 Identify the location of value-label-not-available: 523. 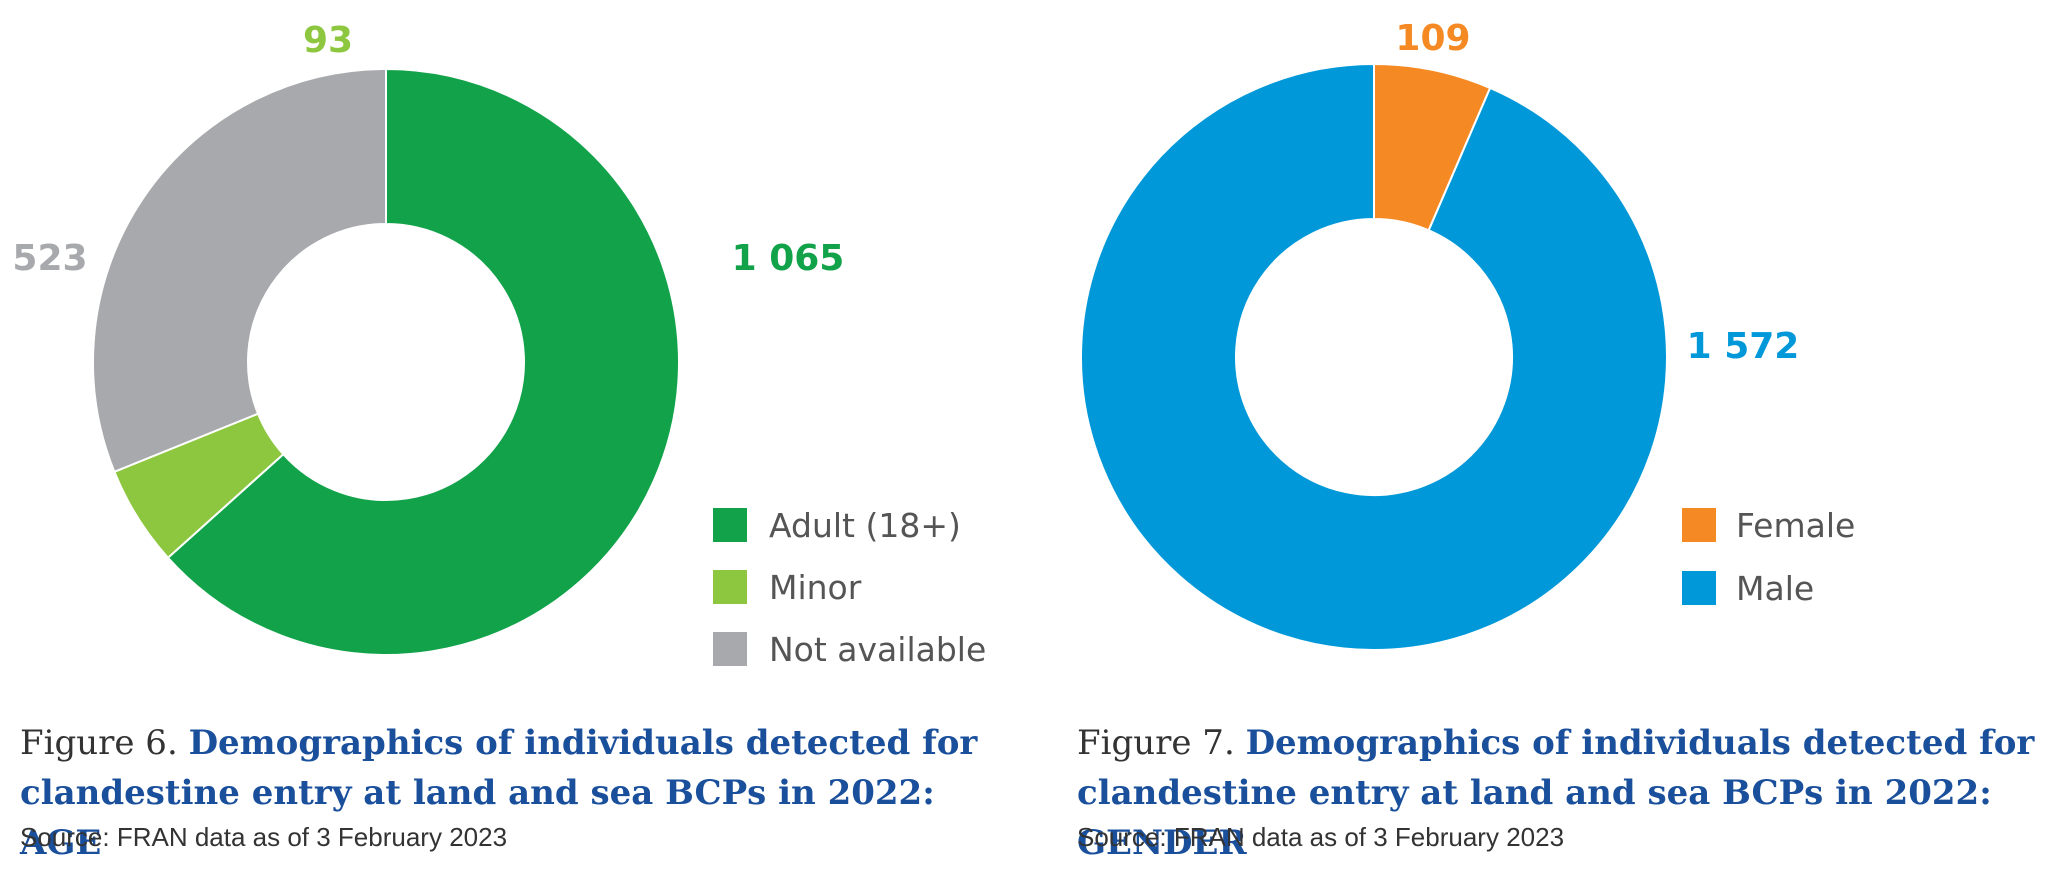
(49, 258).